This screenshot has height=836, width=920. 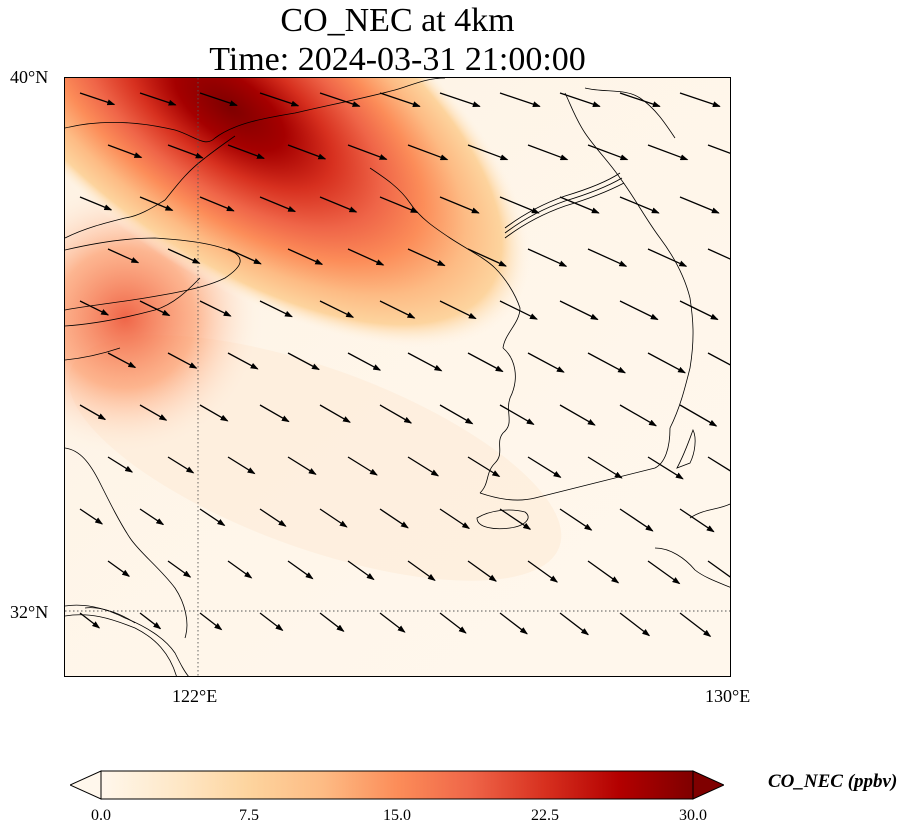 I want to click on colorbar, so click(x=397, y=785).